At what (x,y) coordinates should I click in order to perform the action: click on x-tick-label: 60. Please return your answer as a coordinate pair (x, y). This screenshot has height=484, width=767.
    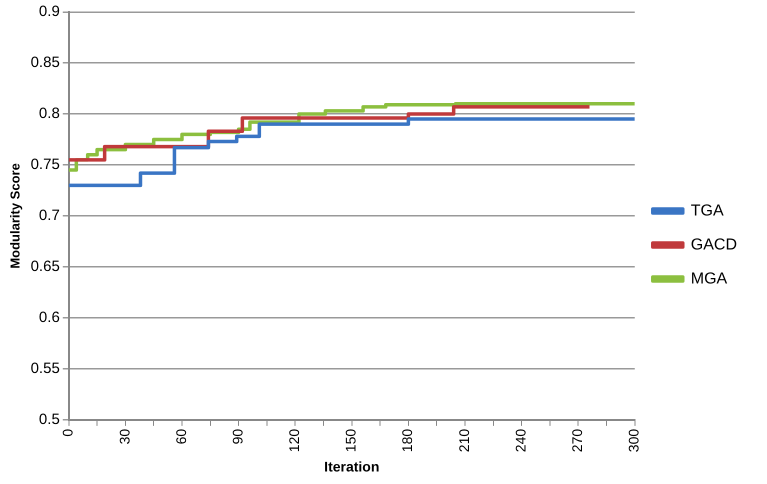
    Looking at the image, I should click on (180, 436).